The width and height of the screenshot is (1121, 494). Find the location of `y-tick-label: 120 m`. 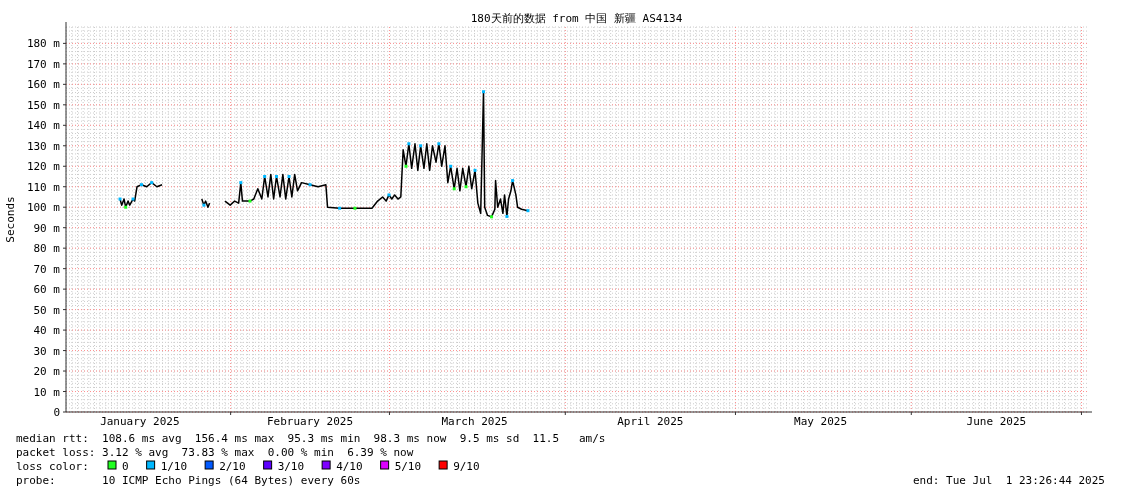

y-tick-label: 120 m is located at coordinates (43, 167).